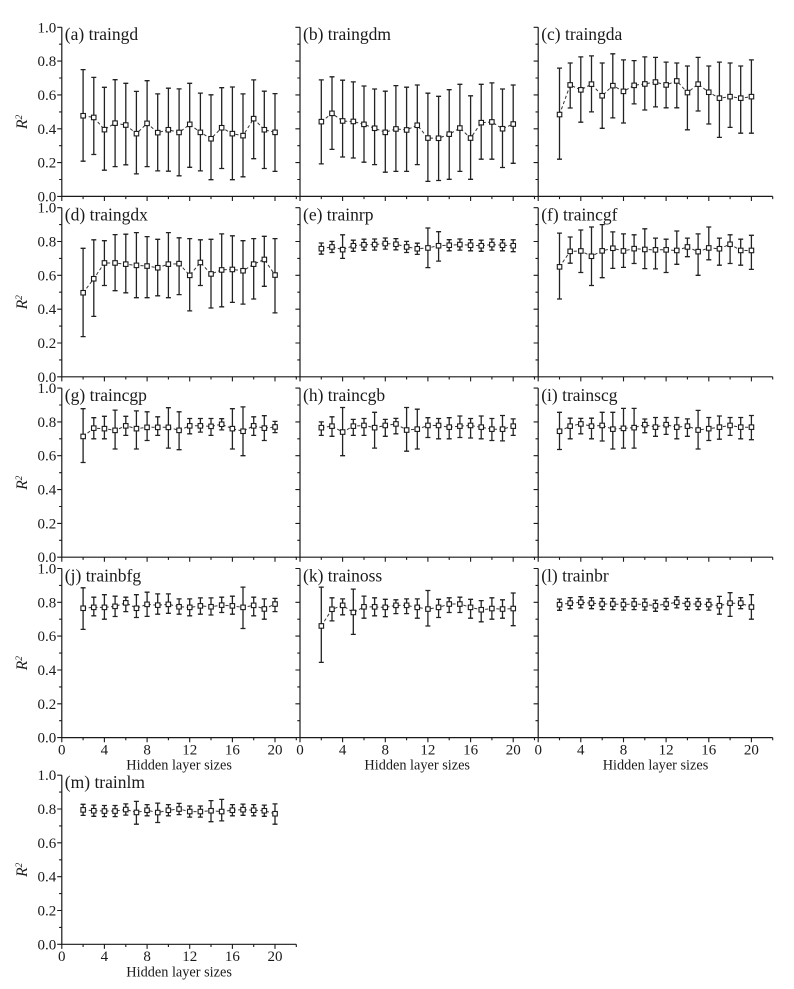  What do you see at coordinates (338, 215) in the screenshot?
I see `svg-text: (e) trainrp` at bounding box center [338, 215].